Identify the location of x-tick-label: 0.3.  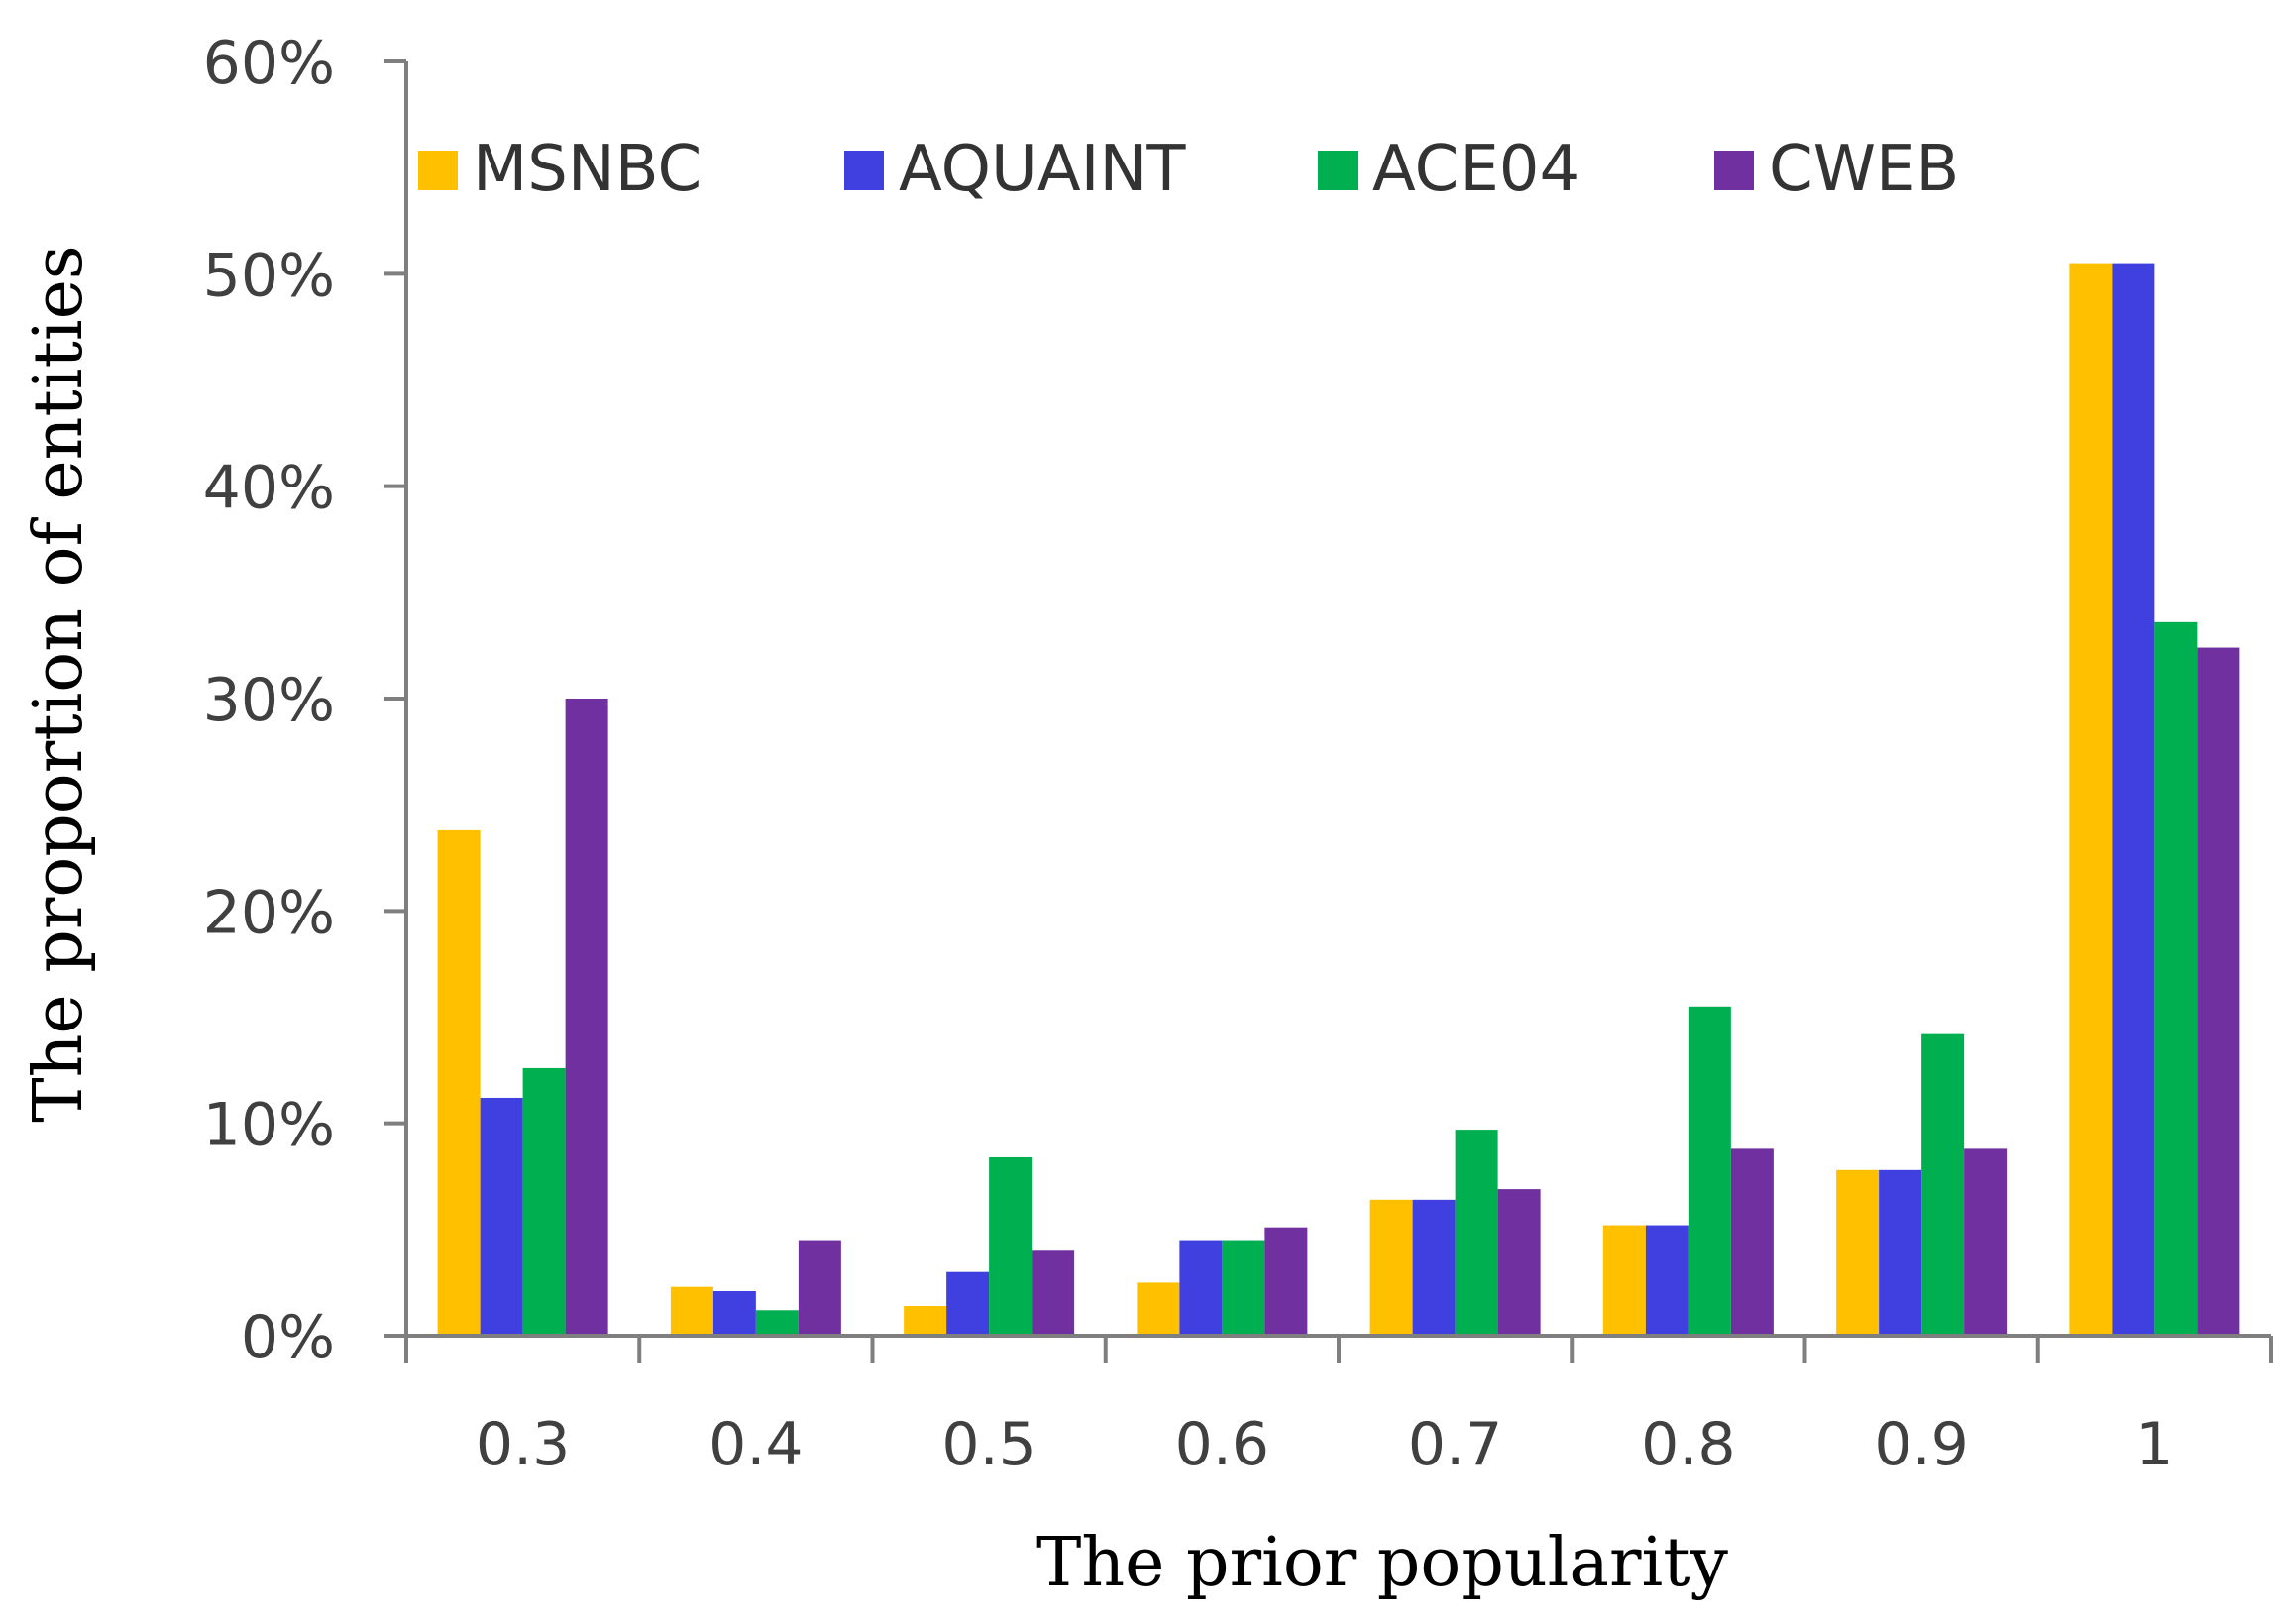
(523, 1445).